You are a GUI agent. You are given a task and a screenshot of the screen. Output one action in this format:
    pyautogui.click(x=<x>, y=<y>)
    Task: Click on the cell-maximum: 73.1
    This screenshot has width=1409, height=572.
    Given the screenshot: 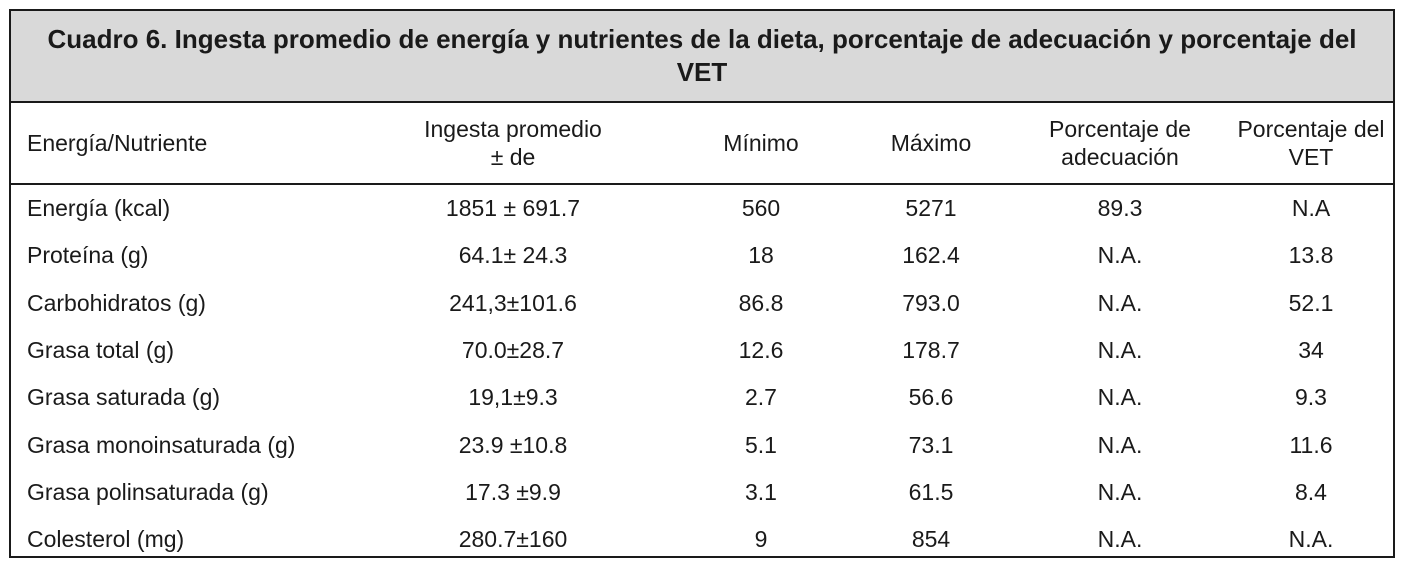 What is the action you would take?
    pyautogui.click(x=931, y=444)
    